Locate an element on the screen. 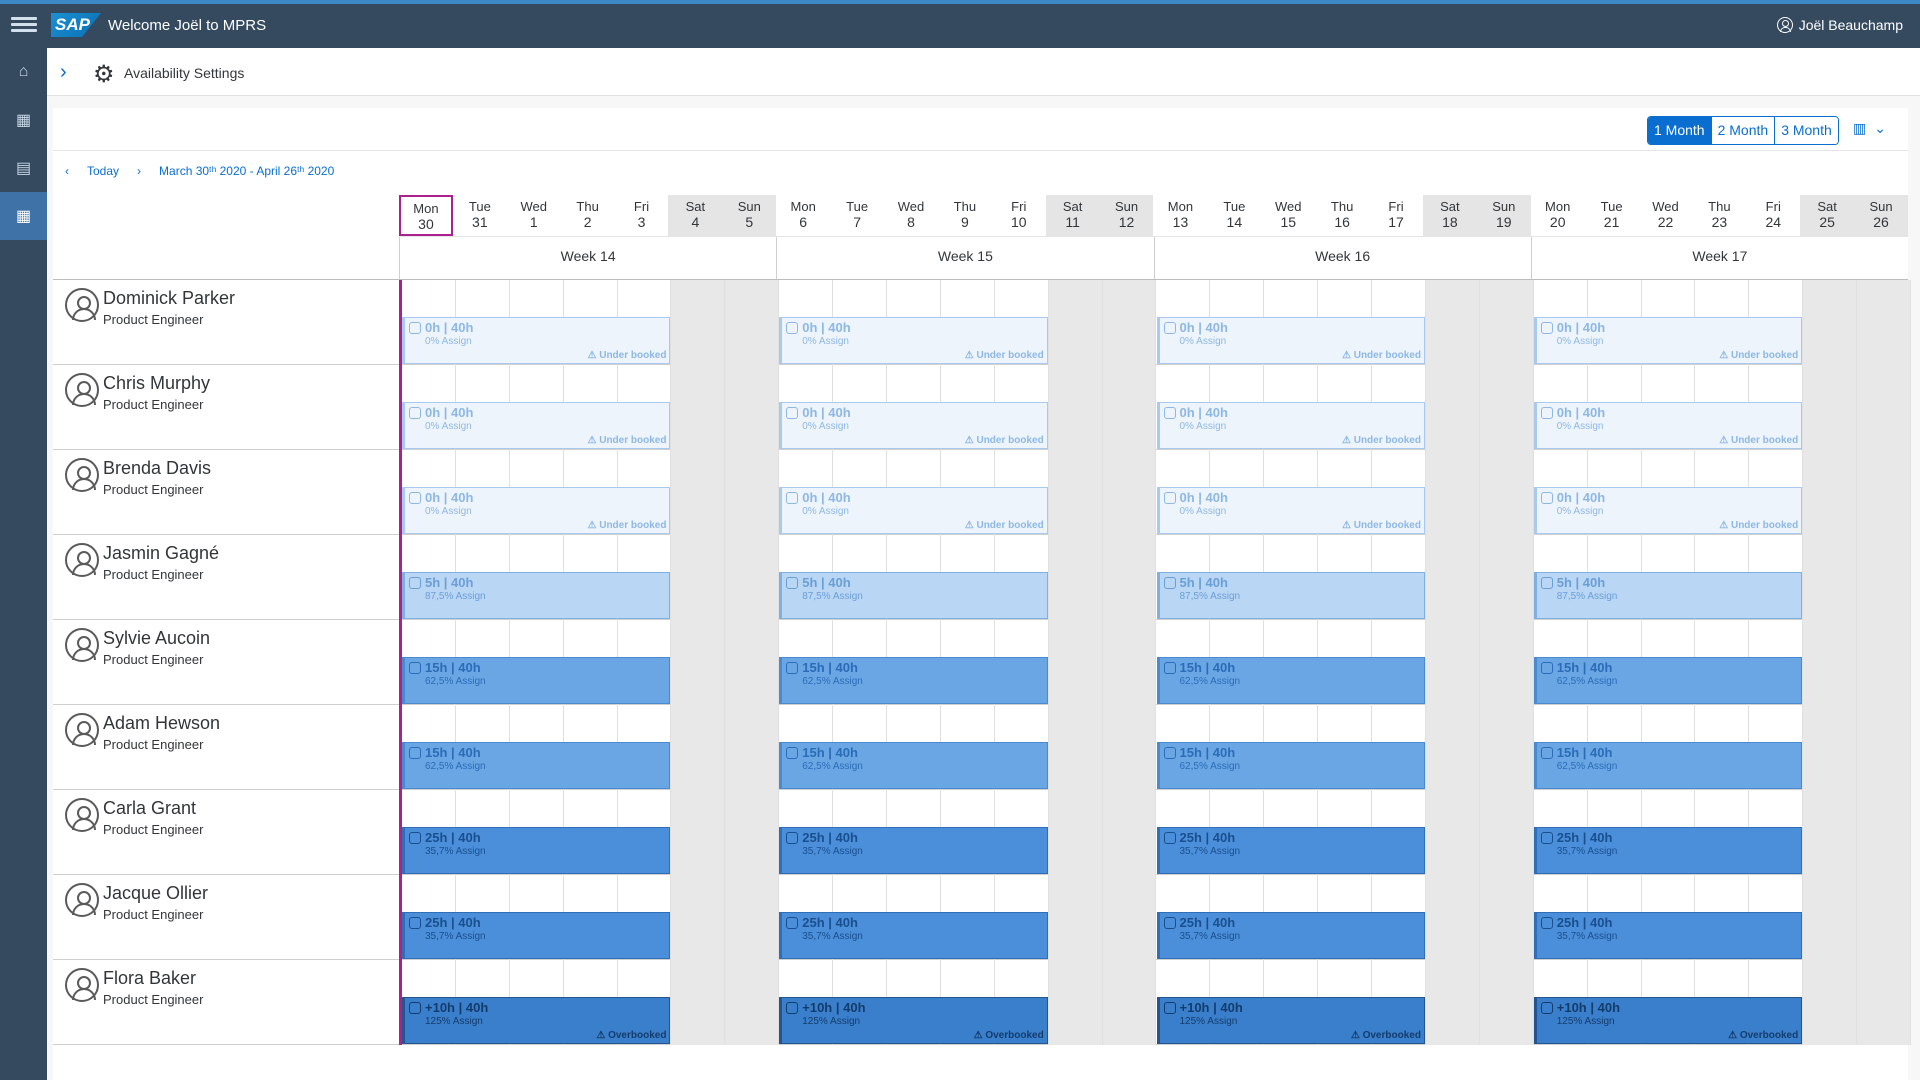  day-header-thu-9: Thu 9 is located at coordinates (964, 215).